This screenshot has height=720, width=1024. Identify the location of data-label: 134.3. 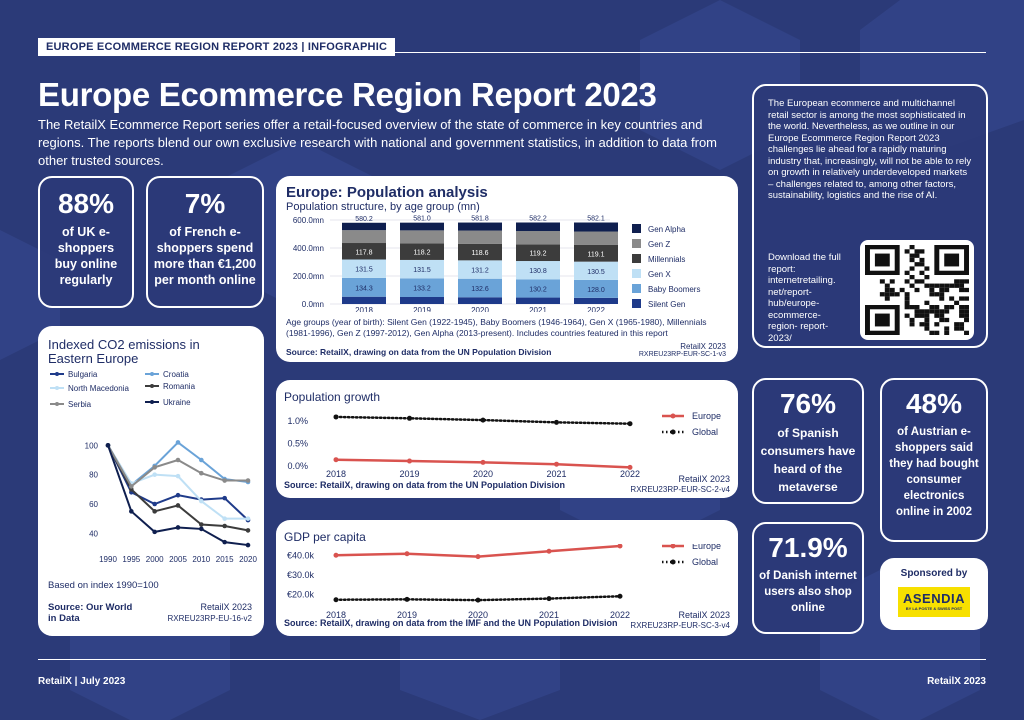
(364, 288).